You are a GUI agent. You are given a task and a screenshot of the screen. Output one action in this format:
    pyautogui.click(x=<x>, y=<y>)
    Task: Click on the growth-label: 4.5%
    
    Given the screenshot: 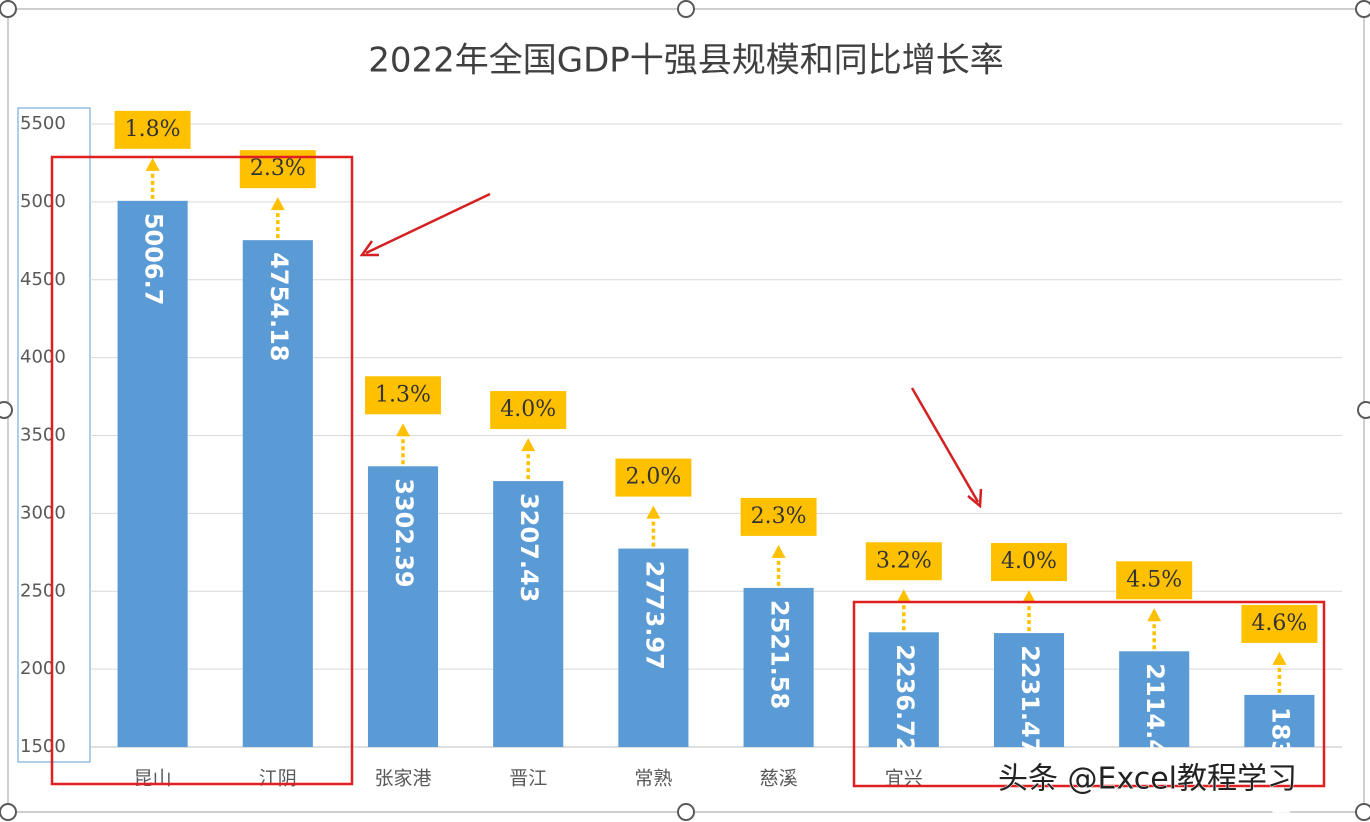 What is the action you would take?
    pyautogui.click(x=1154, y=579)
    